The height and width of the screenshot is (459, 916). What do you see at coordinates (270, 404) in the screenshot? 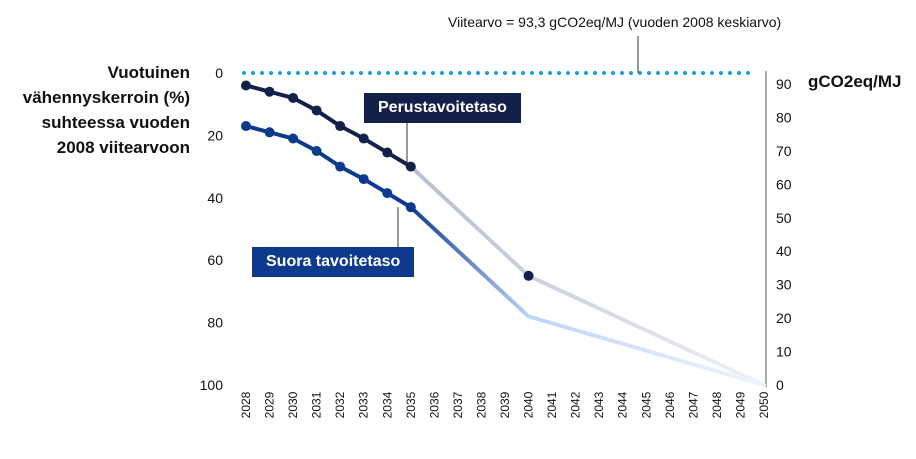
I see `x-tick-label: 2029` at bounding box center [270, 404].